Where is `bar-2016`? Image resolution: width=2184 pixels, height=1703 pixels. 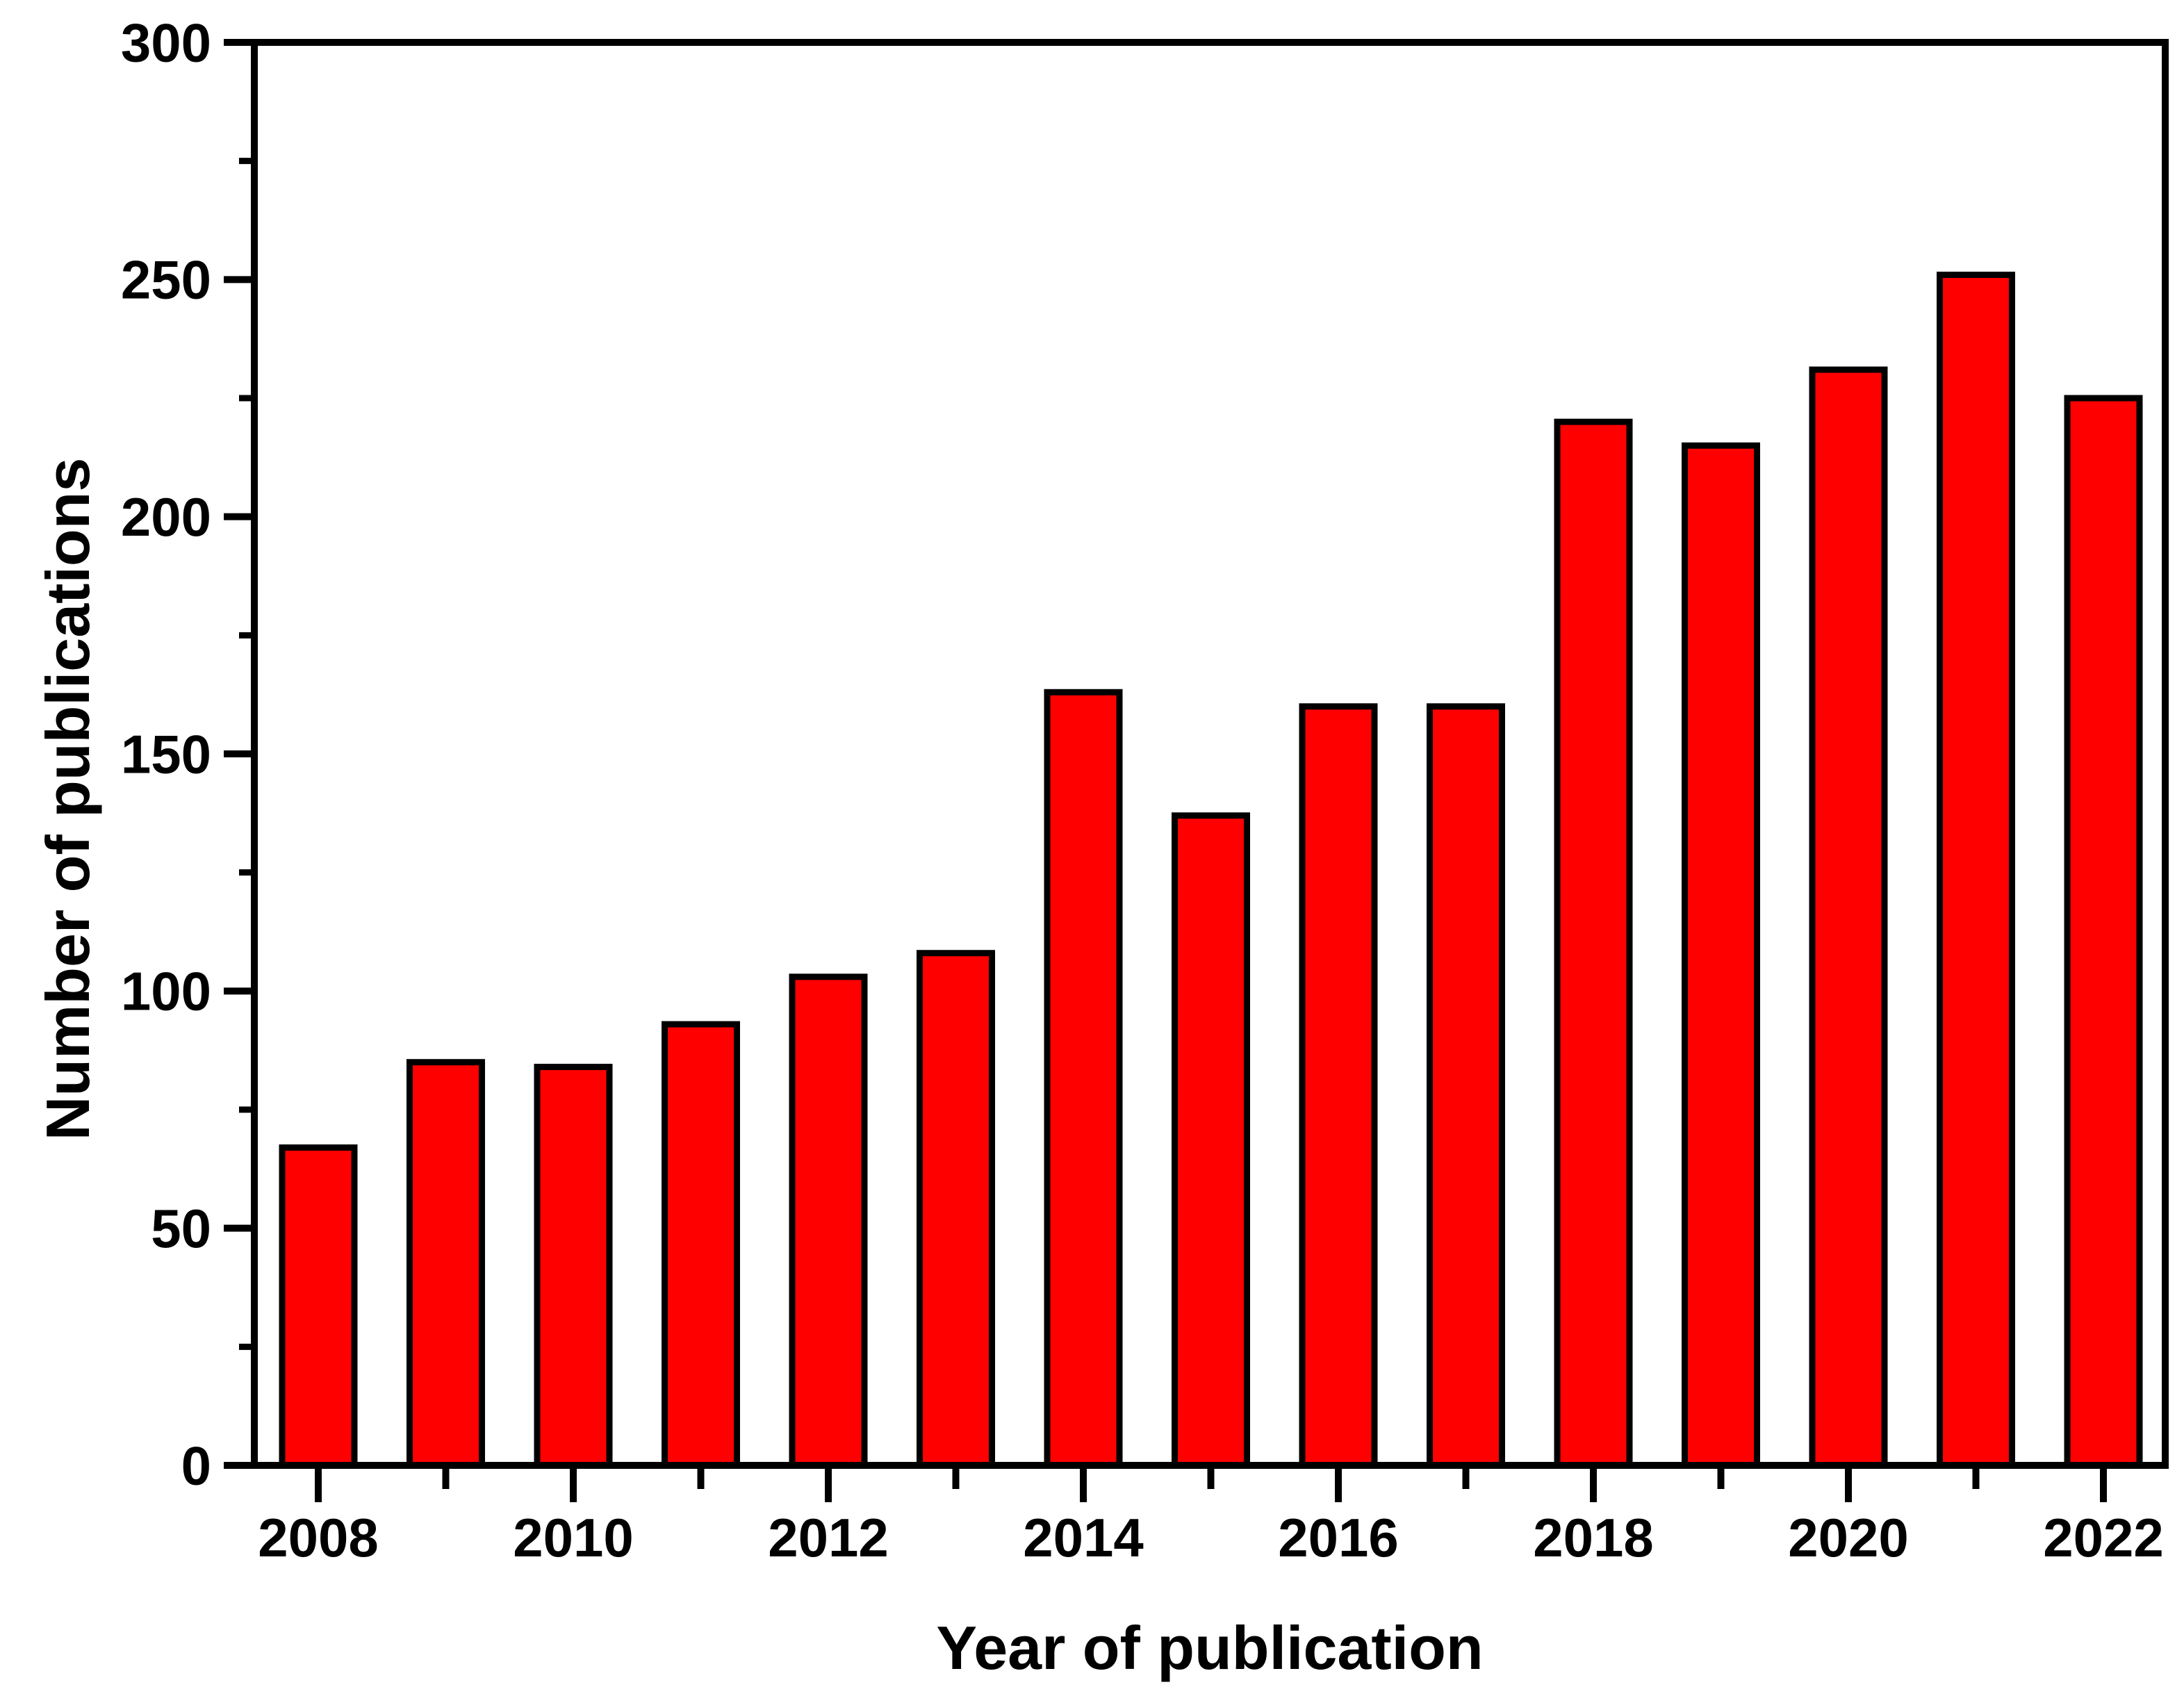
bar-2016 is located at coordinates (1338, 1086).